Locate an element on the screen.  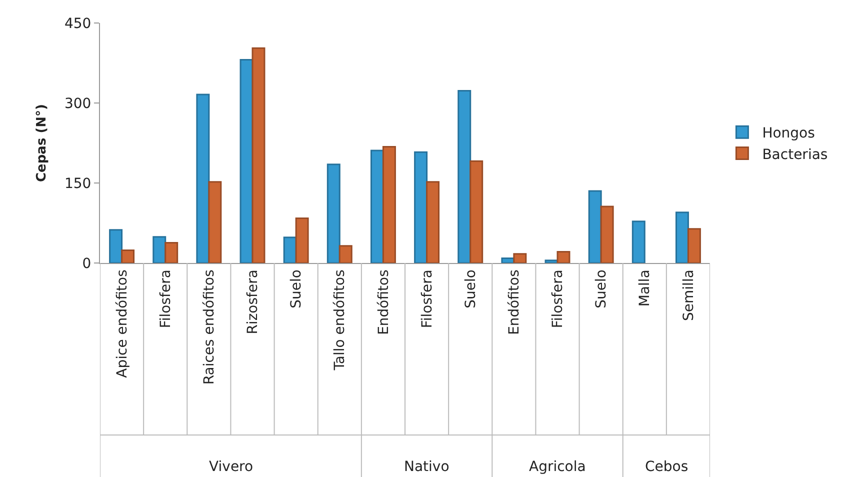
x-tick-label: Tallo endófitos is located at coordinates (340, 321).